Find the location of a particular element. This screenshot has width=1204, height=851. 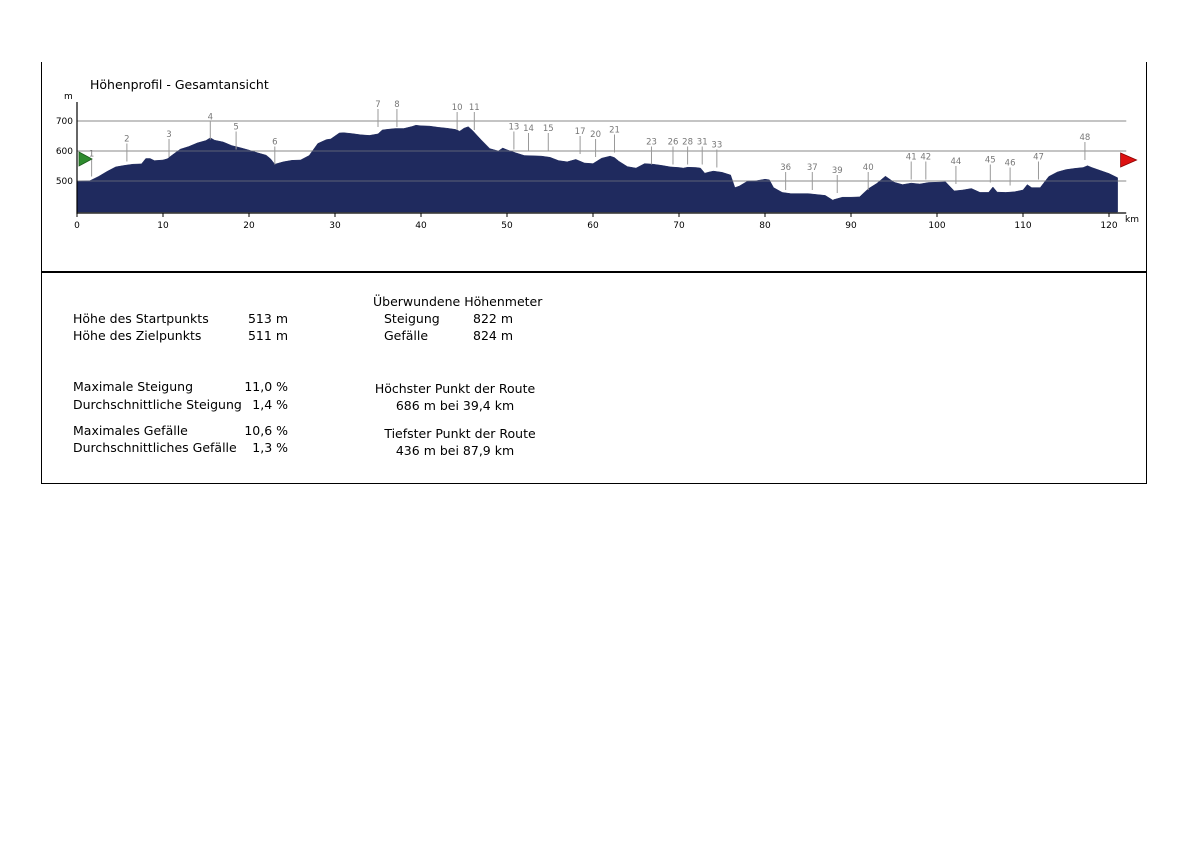

x-tick-120: 120 is located at coordinates (1108, 226).